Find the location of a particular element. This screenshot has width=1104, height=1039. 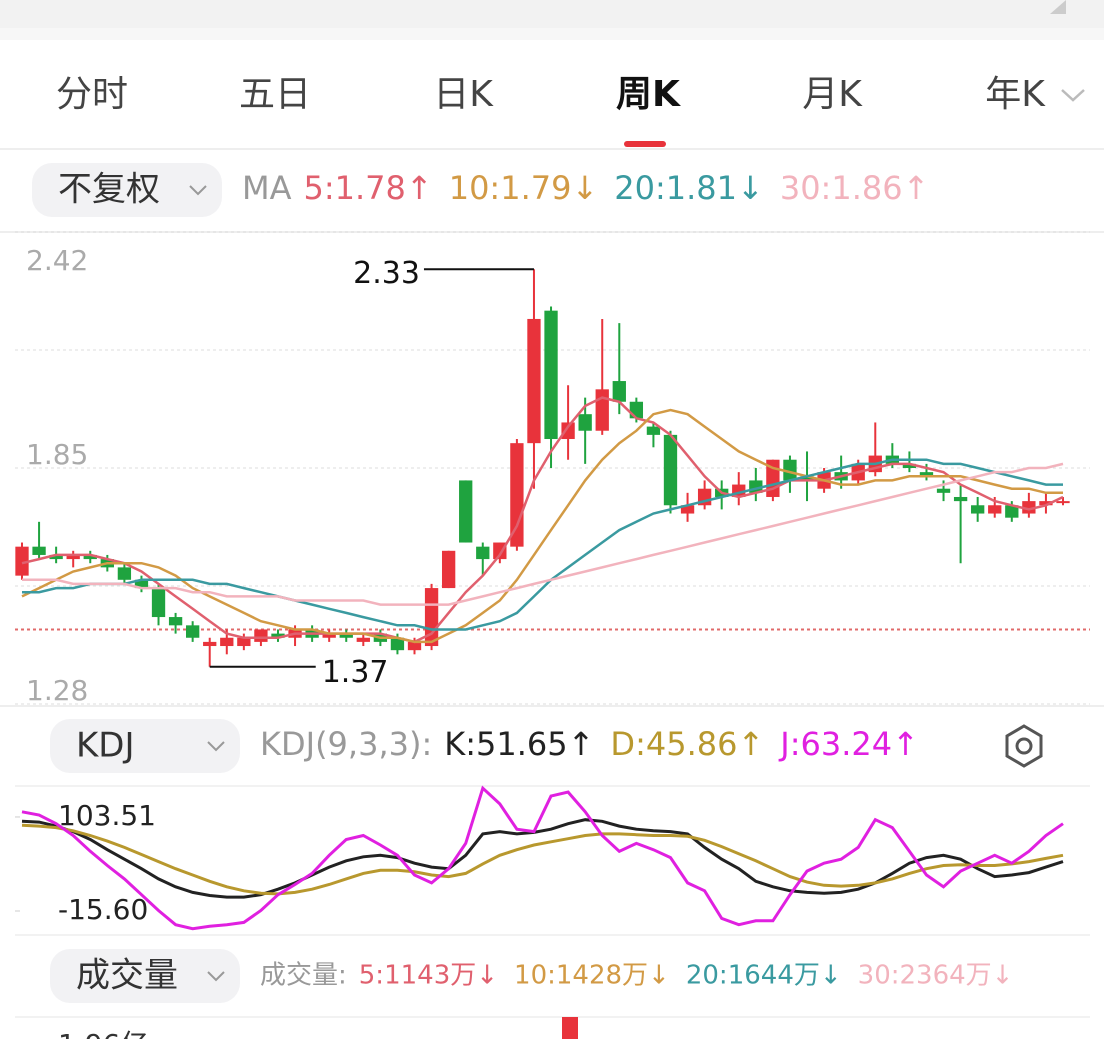

tab-chevron is located at coordinates (1073, 95).